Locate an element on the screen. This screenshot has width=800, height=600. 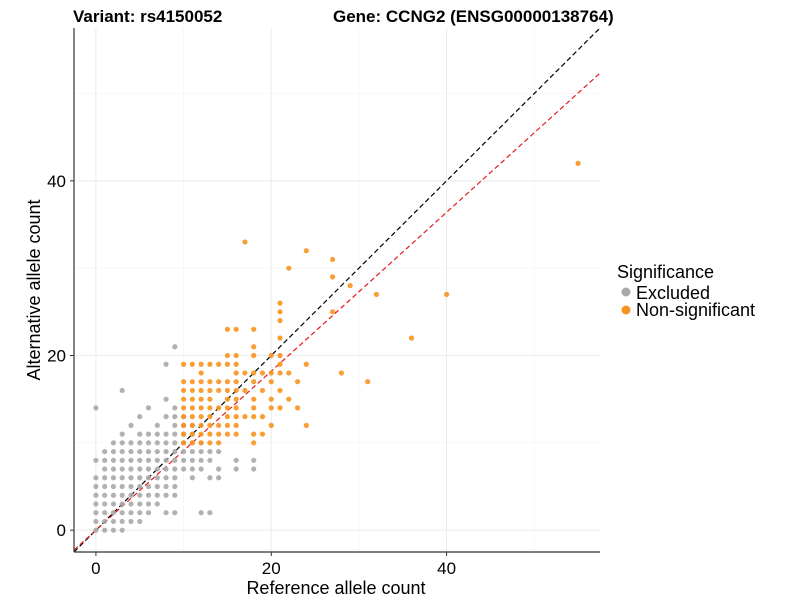
legend: Significance Excluded Non-significant is located at coordinates (686, 291).